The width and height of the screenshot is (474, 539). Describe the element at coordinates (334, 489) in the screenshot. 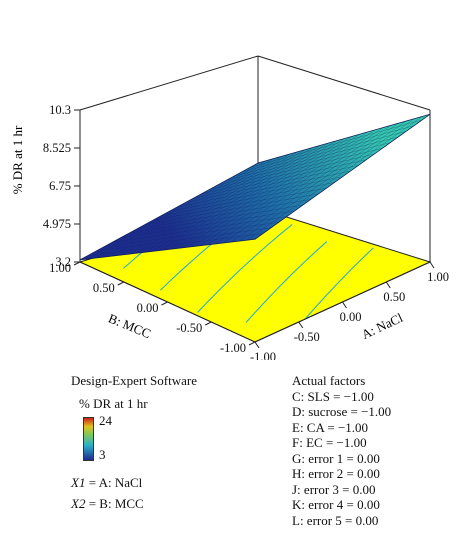

I see `factor-item: J: error 3 = 0.00` at that location.